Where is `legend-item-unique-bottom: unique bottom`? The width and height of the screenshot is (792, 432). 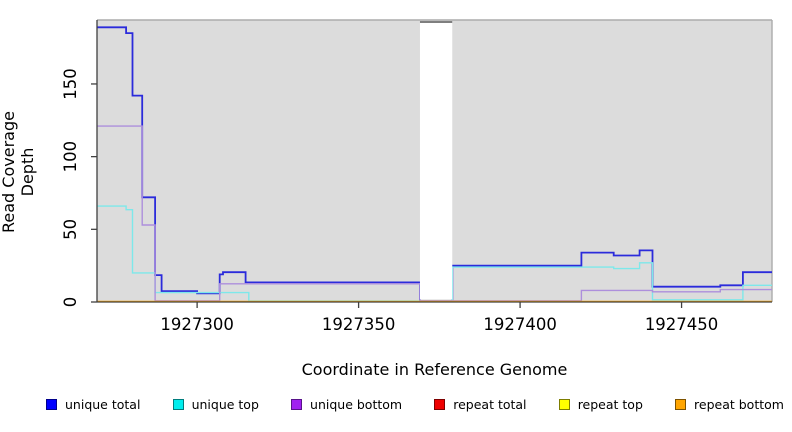
legend-item-unique-bottom: unique bottom is located at coordinates (346, 404).